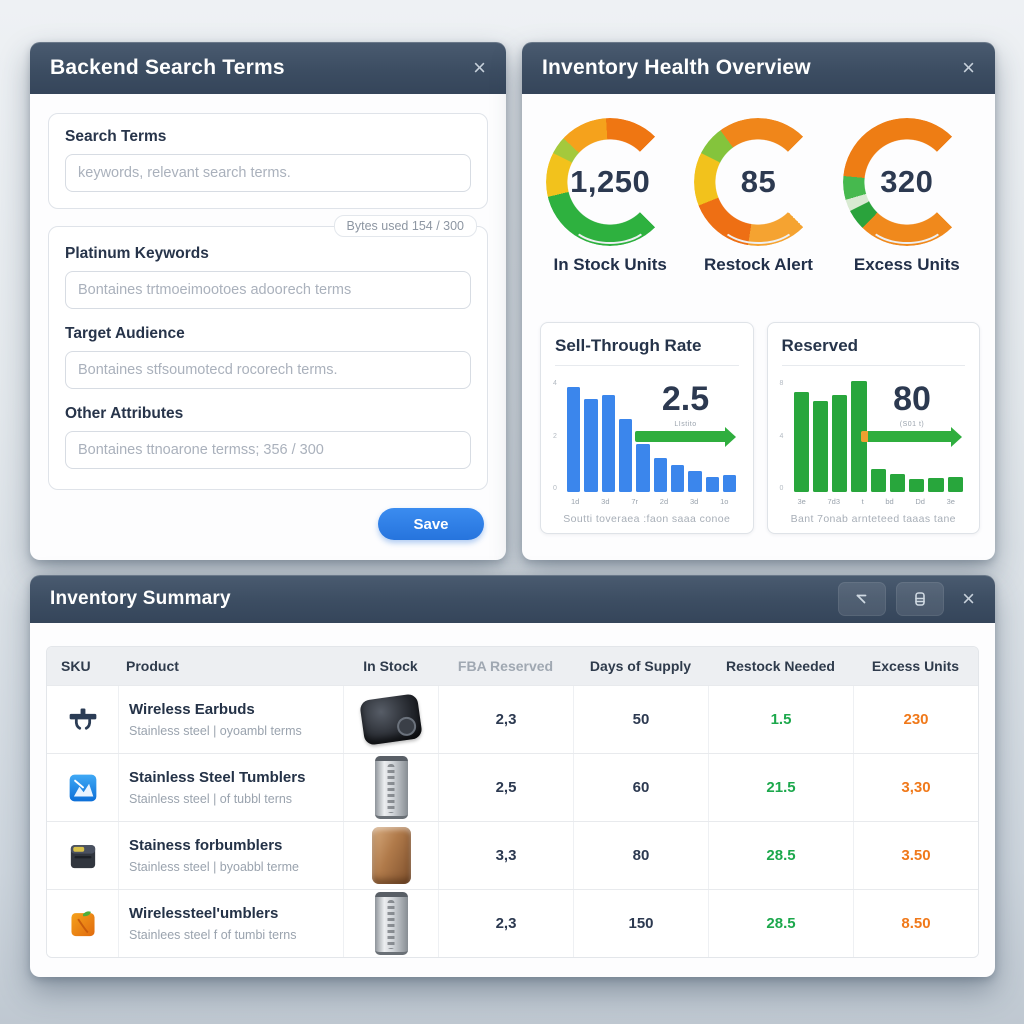 The height and width of the screenshot is (1024, 1024). I want to click on product-subtitle: Stainlees steel f of tumbi terns, so click(213, 934).